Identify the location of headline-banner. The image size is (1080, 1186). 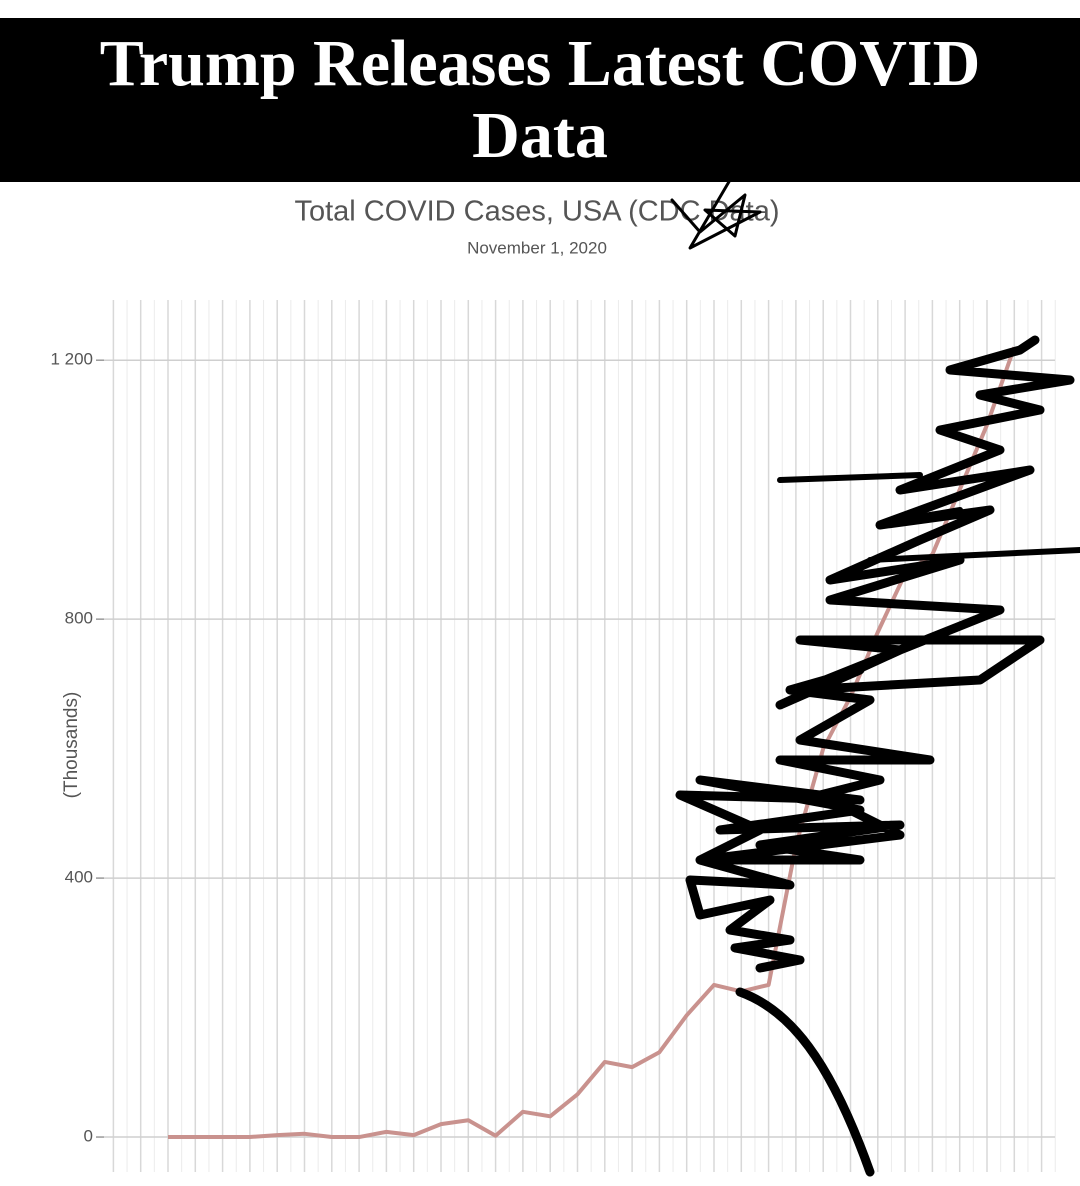
(540, 100).